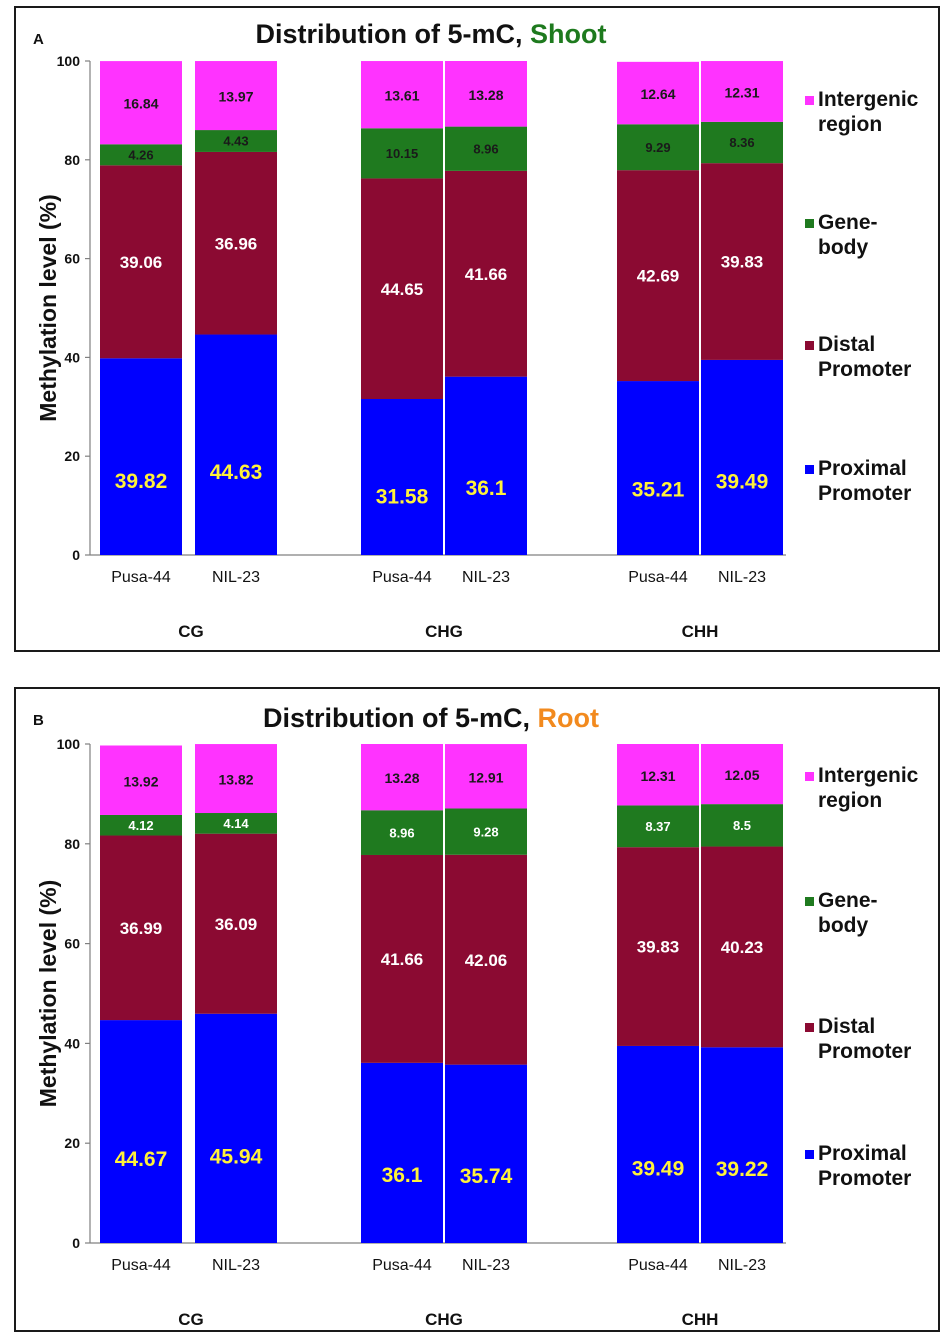 Image resolution: width=947 pixels, height=1339 pixels. I want to click on y-tick-label: 60, so click(72, 259).